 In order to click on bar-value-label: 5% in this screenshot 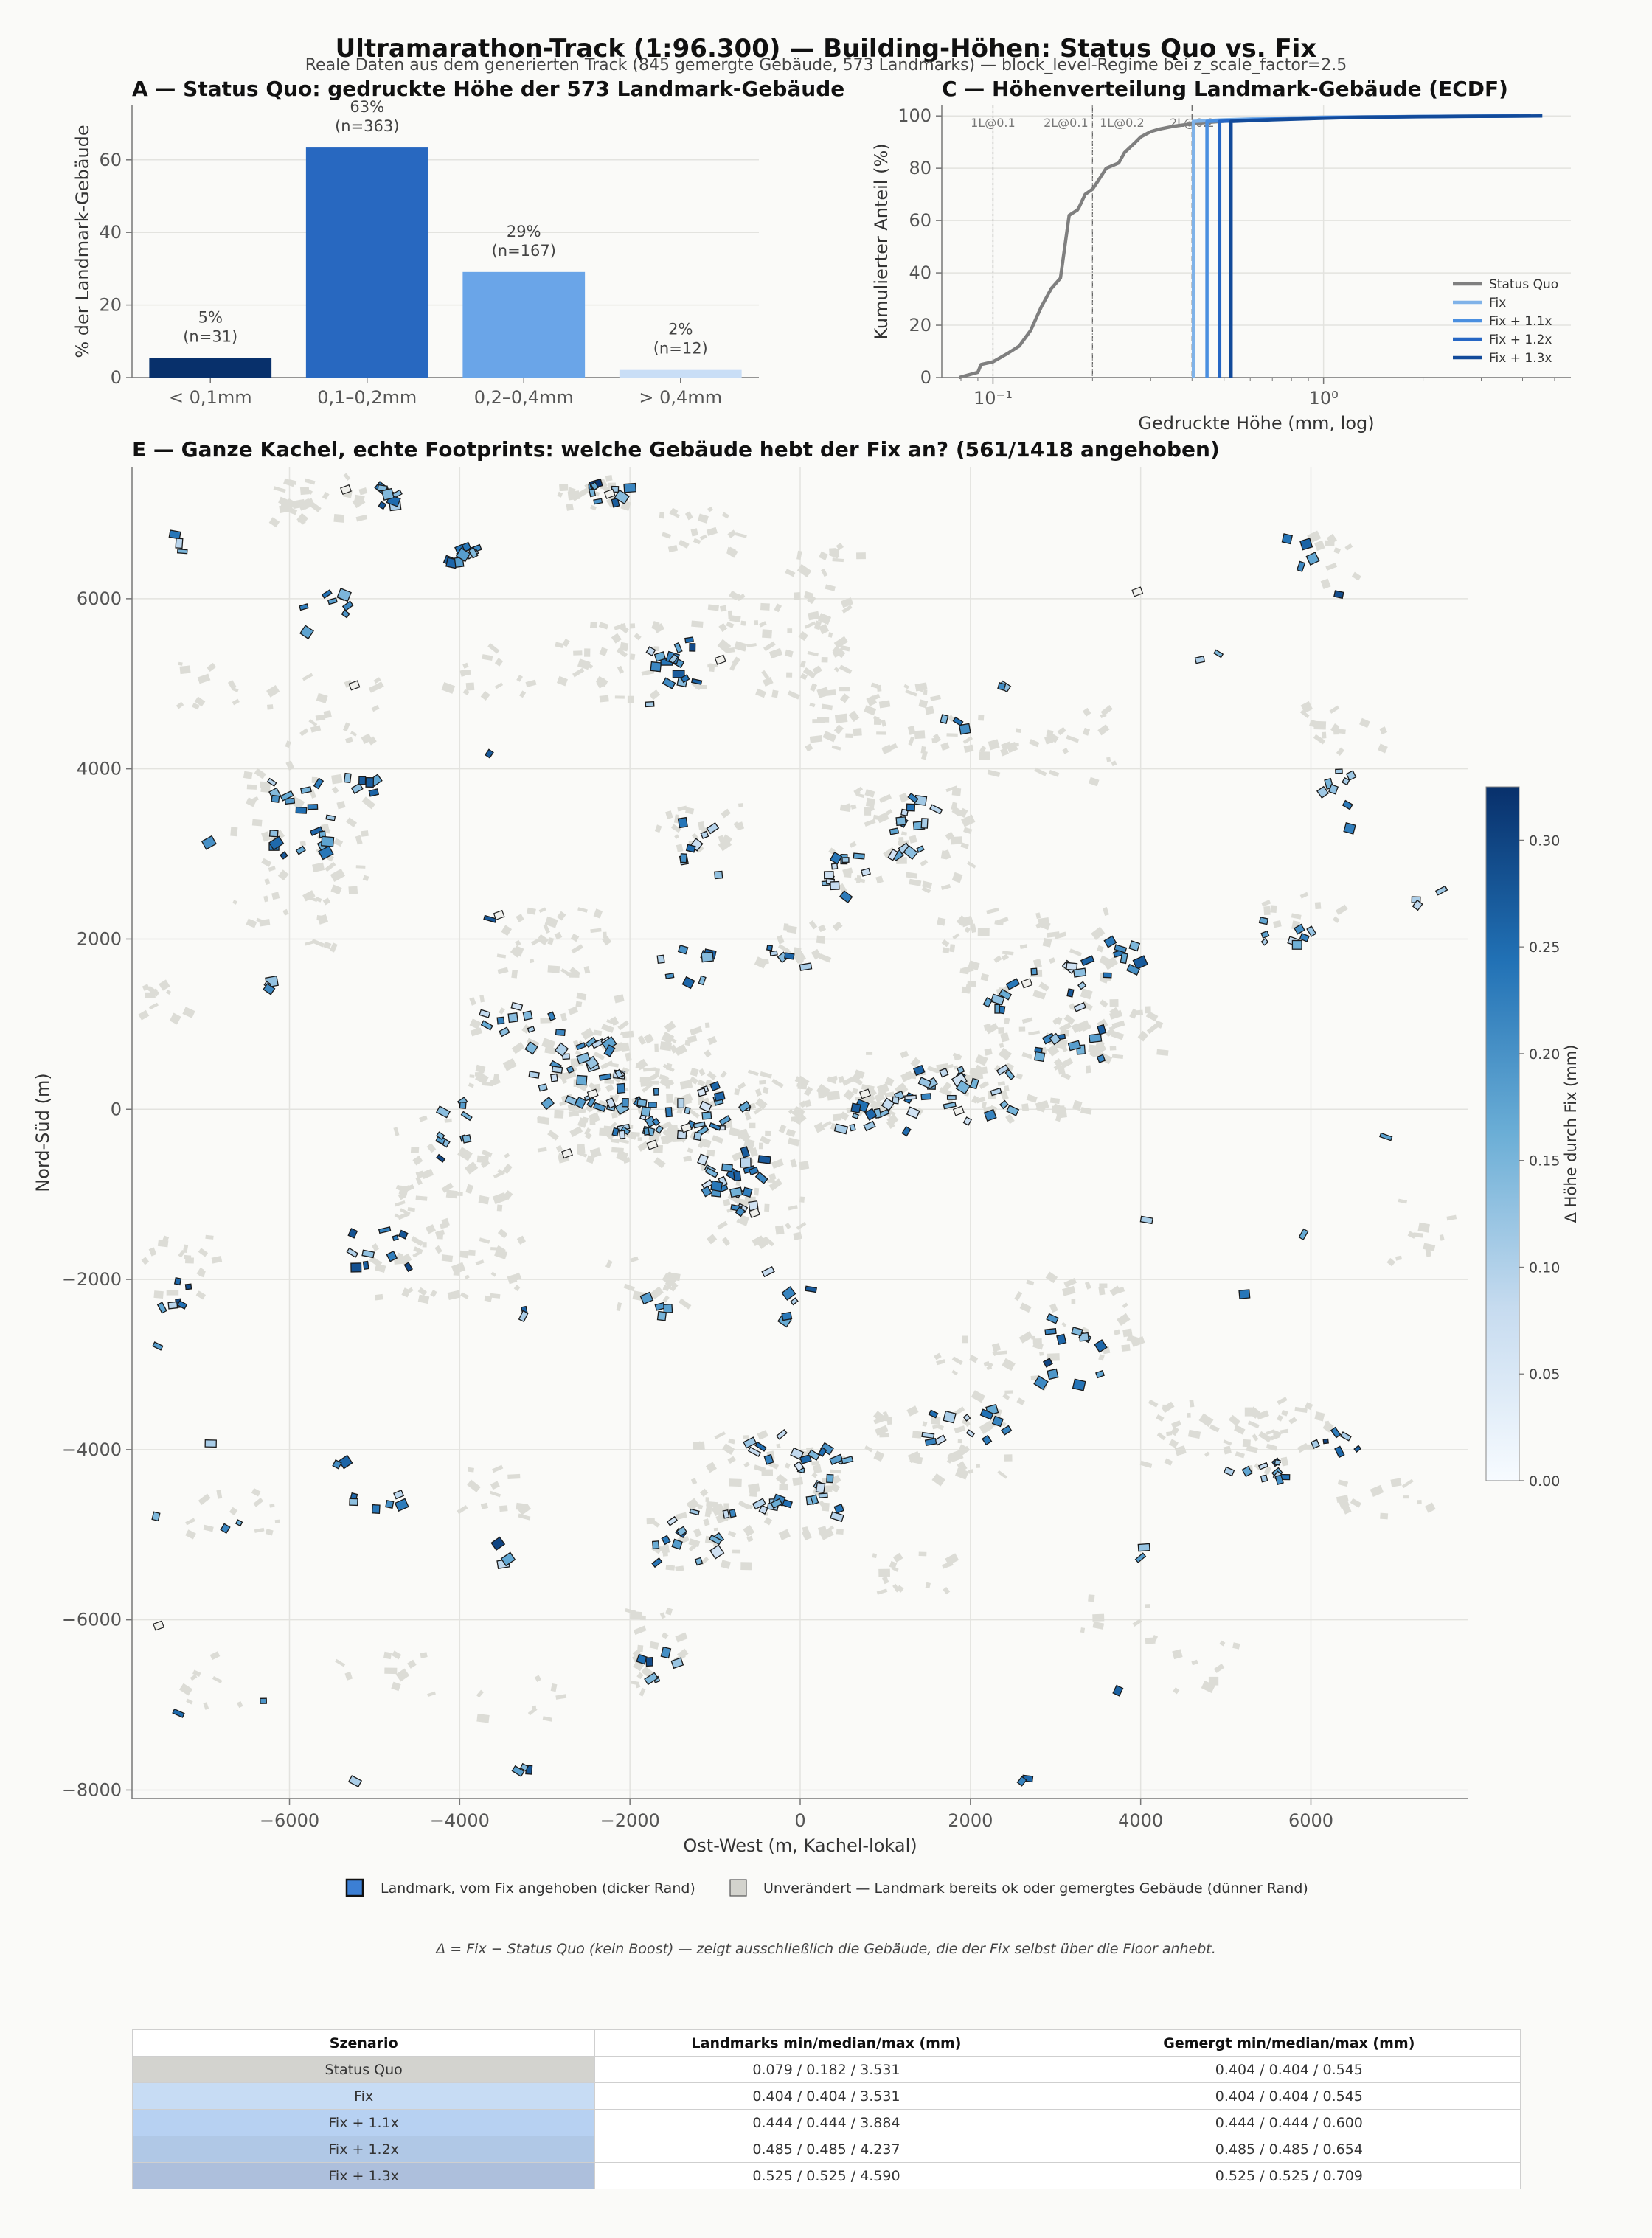, I will do `click(210, 317)`.